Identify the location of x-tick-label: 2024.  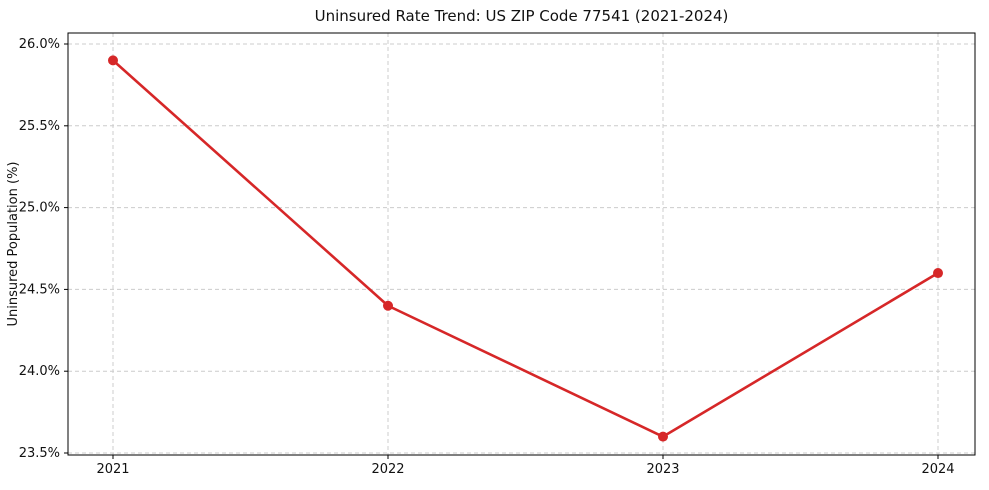
(937, 469).